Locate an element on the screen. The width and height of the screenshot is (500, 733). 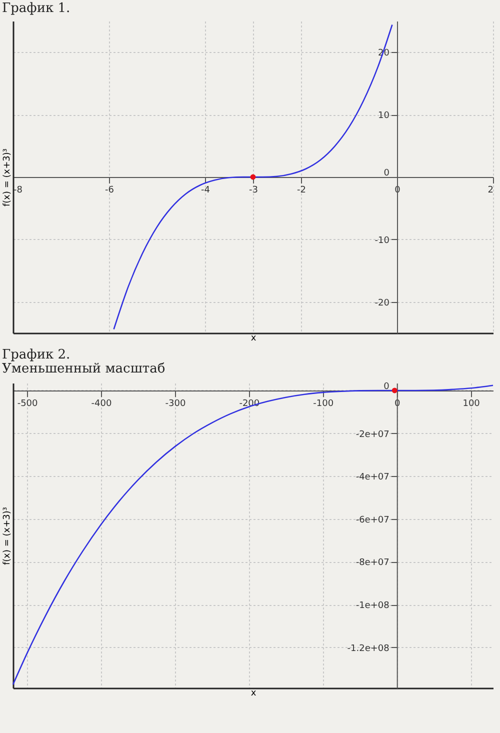
x-tick-label: -8 is located at coordinates (18, 191).